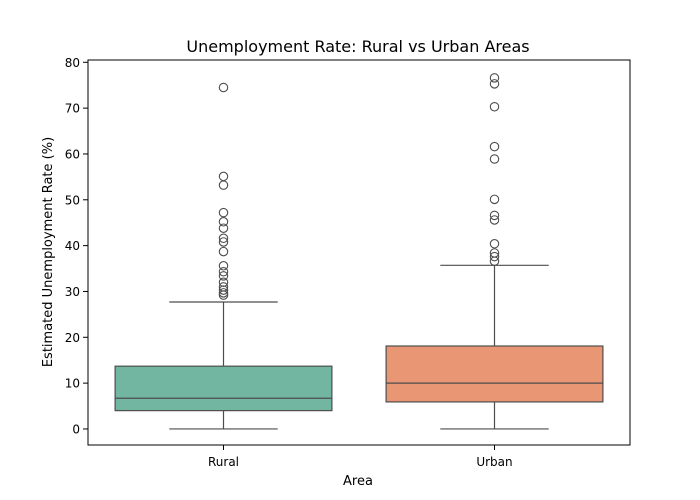 The image size is (700, 500). What do you see at coordinates (72, 109) in the screenshot?
I see `y-tick-label: 70` at bounding box center [72, 109].